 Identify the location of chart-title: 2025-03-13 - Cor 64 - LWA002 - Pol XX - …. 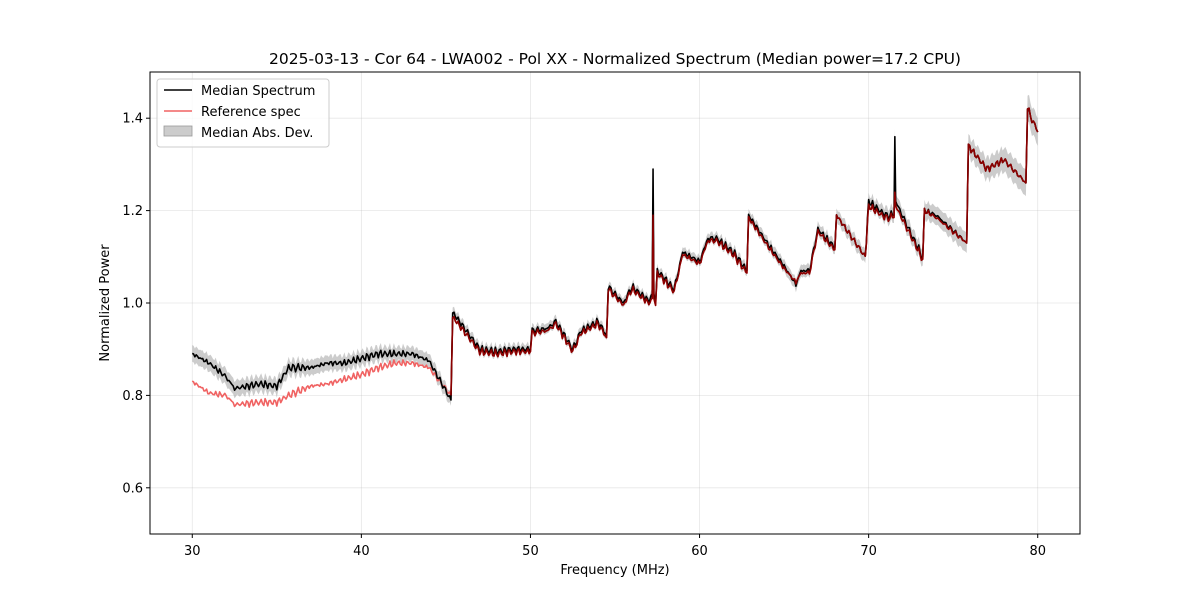
(615, 59).